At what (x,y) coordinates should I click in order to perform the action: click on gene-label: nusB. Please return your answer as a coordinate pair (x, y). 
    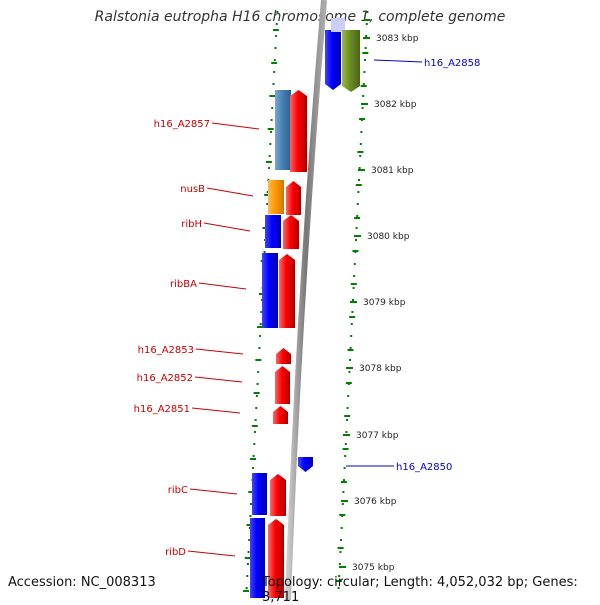
    Looking at the image, I should click on (192, 189).